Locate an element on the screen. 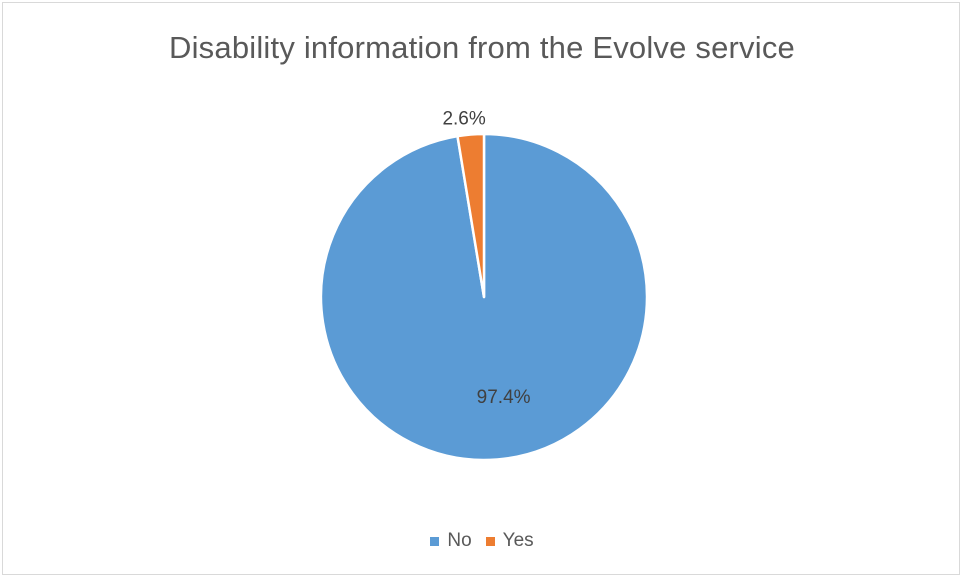  legend-swatch-yes is located at coordinates (490, 541).